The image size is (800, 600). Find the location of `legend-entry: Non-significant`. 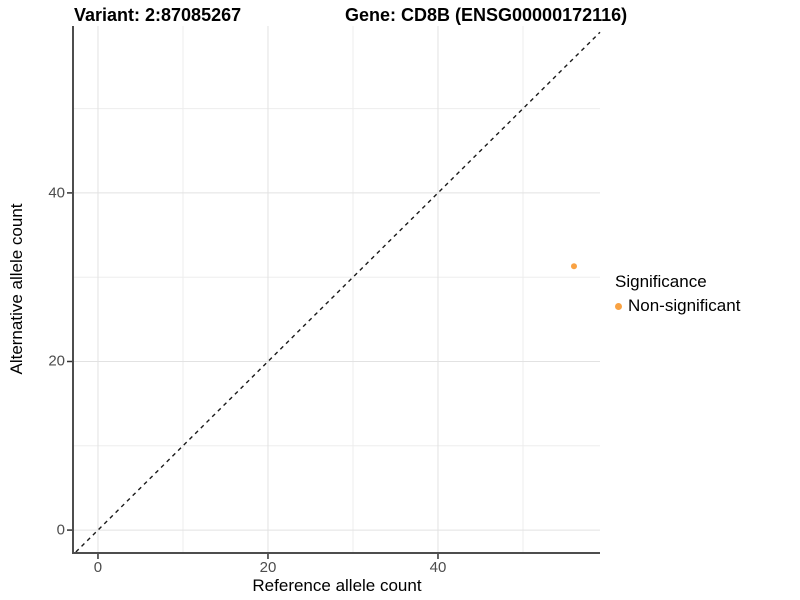

legend-entry: Non-significant is located at coordinates (677, 306).